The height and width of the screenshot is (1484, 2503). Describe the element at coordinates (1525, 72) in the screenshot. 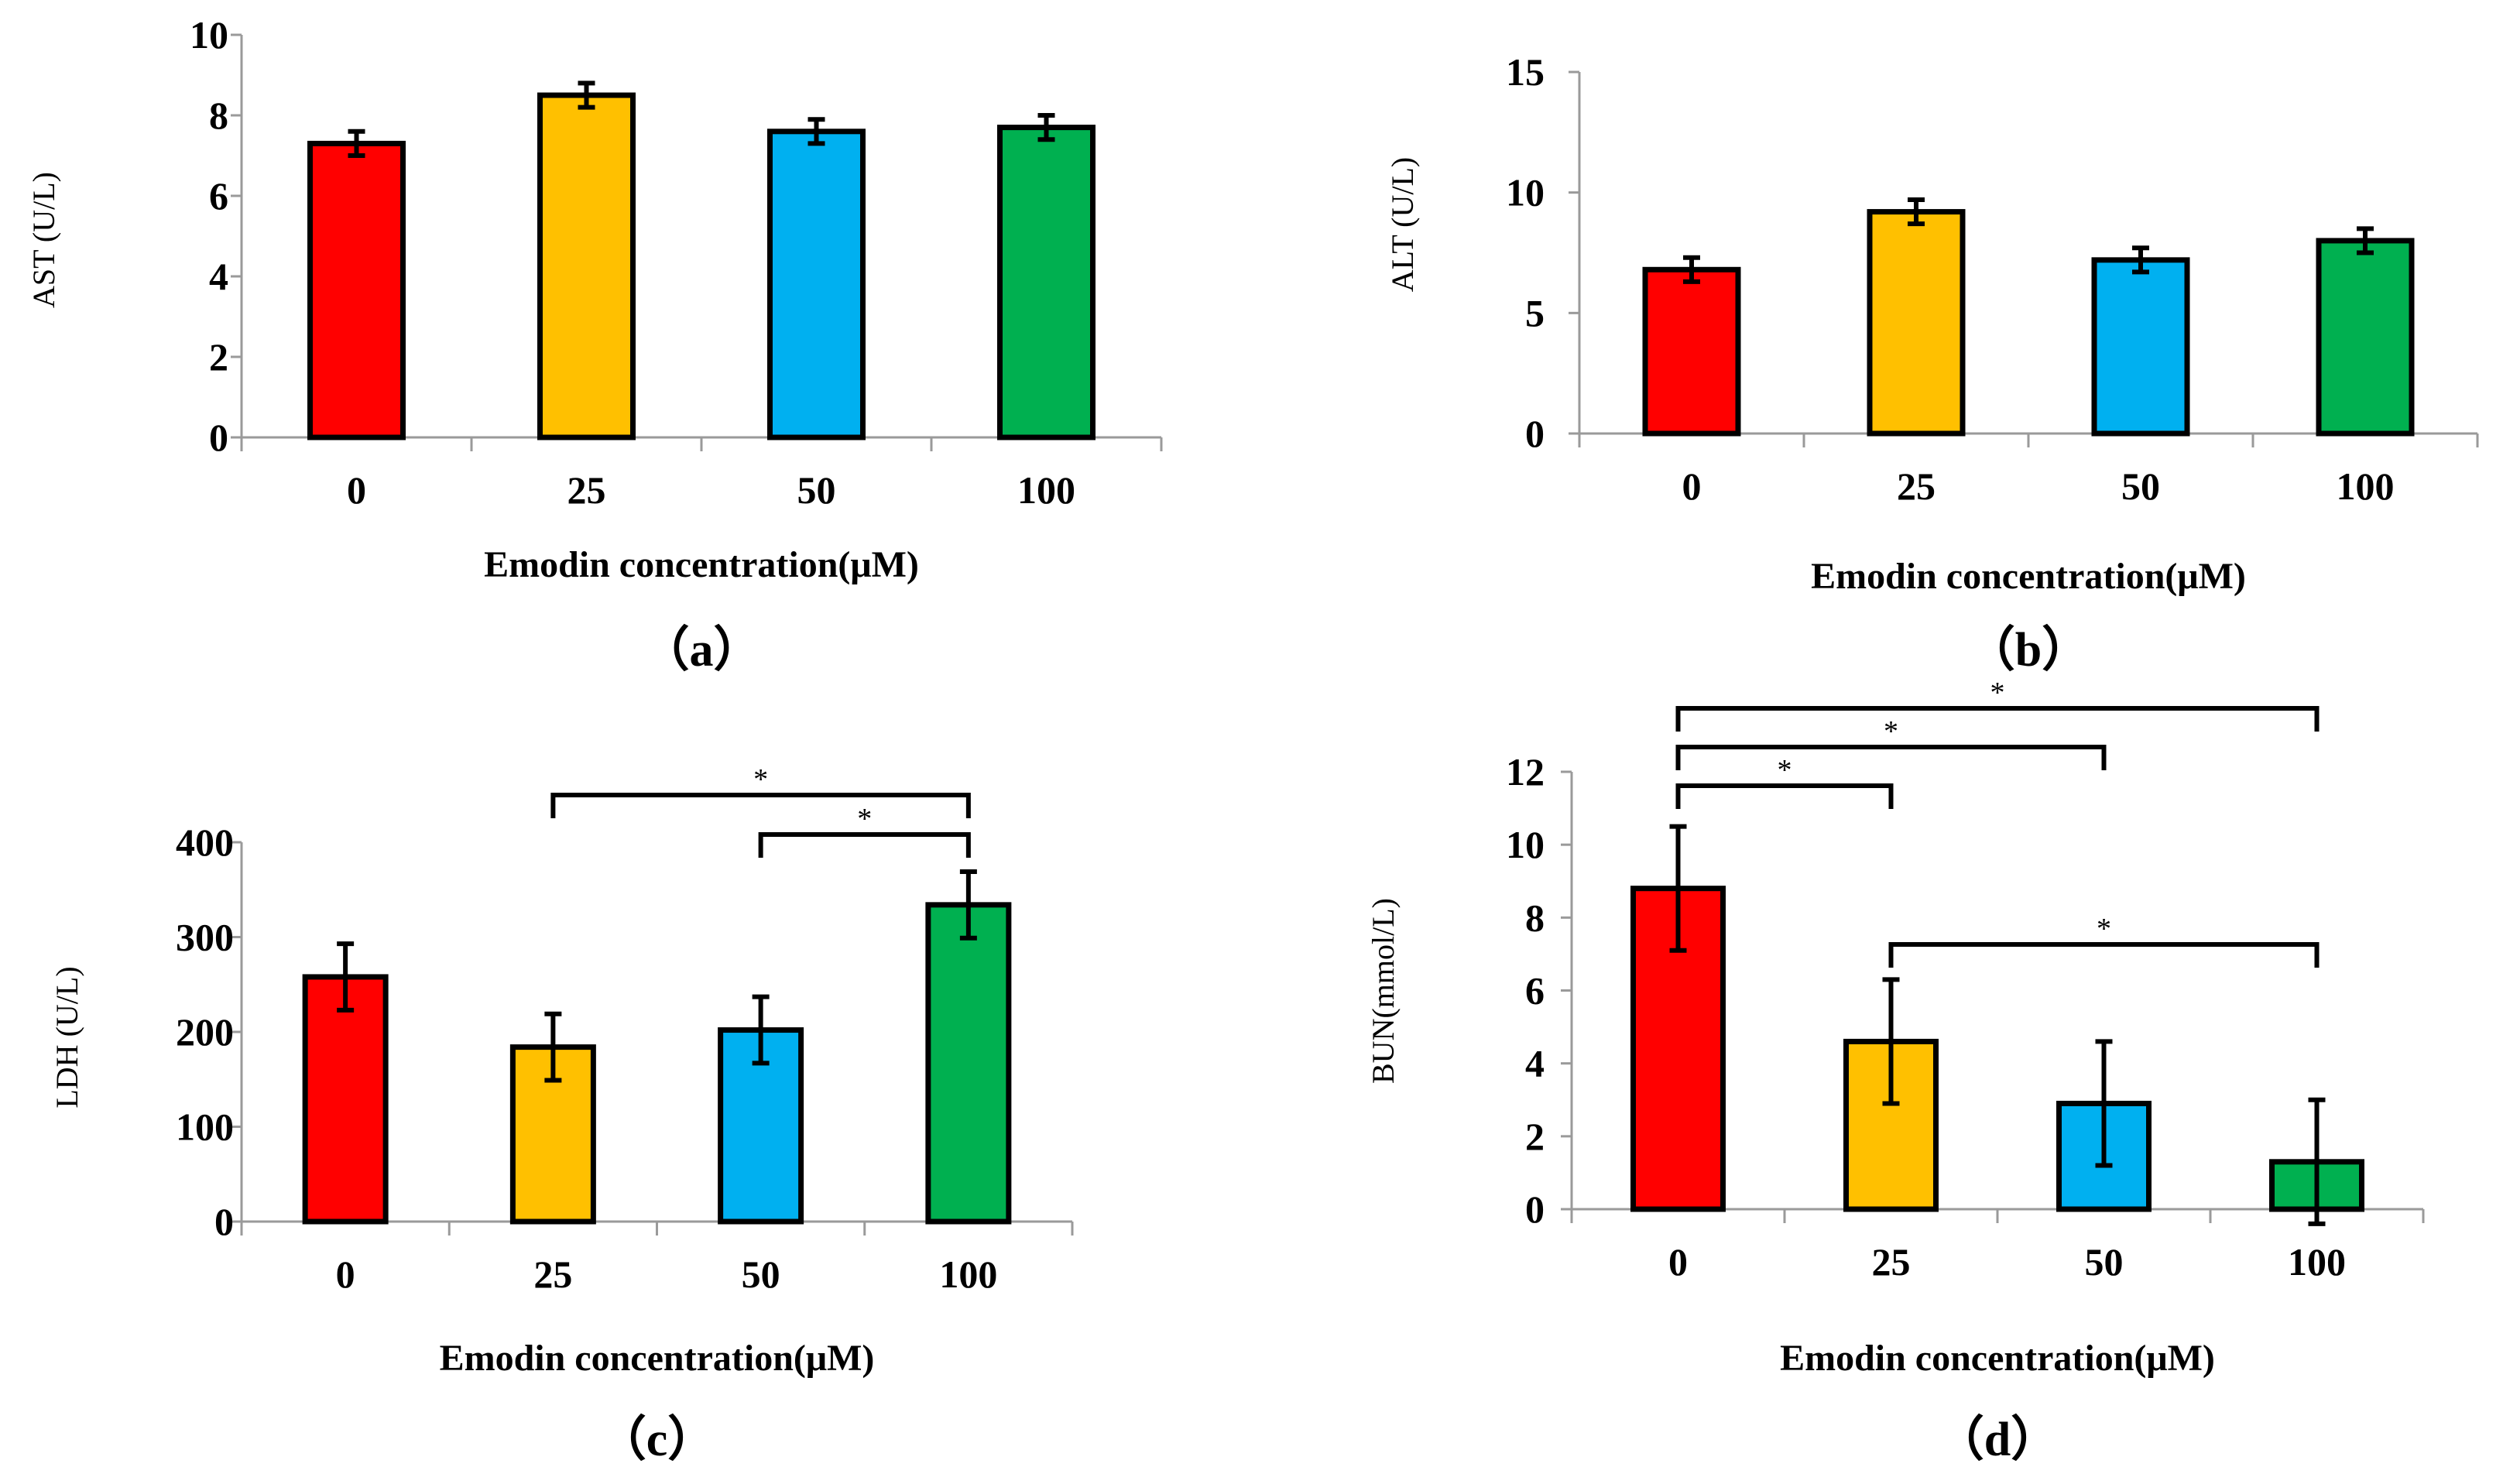

I see `y-tick-label: 15` at that location.